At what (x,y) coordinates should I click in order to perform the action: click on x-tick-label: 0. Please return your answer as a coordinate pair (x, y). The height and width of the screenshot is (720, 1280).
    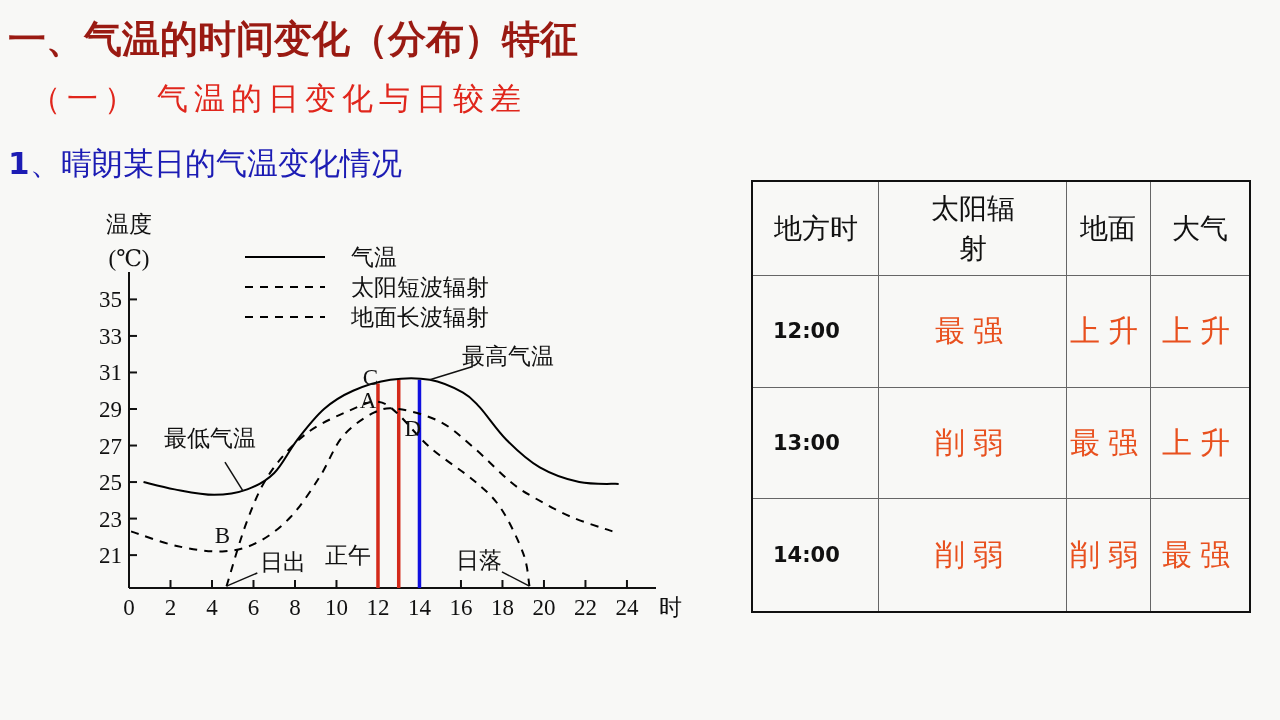
    Looking at the image, I should click on (129, 607).